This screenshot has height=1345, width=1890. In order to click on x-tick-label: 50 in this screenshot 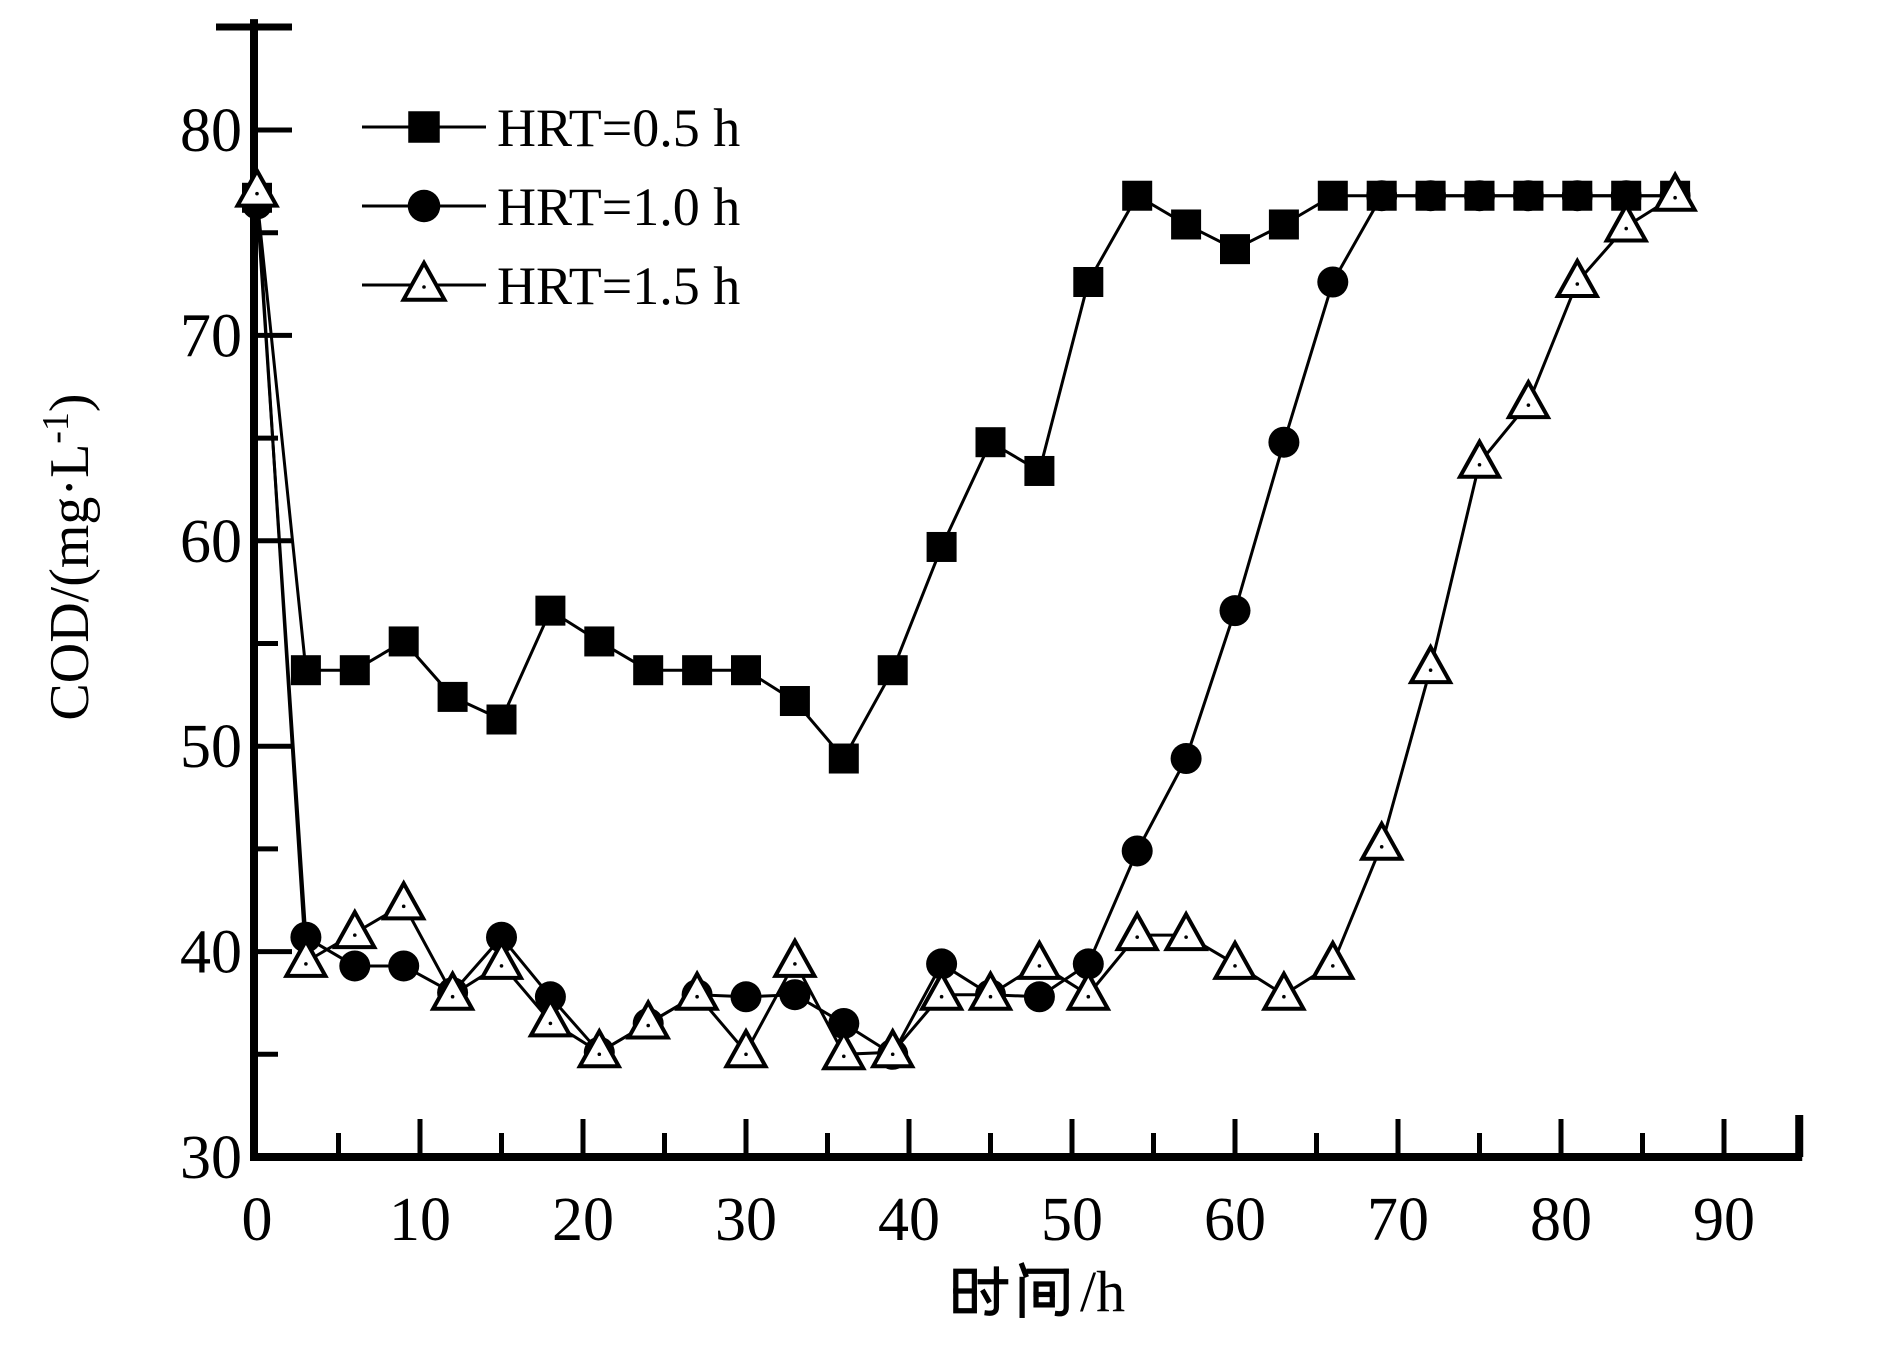, I will do `click(1072, 1220)`.